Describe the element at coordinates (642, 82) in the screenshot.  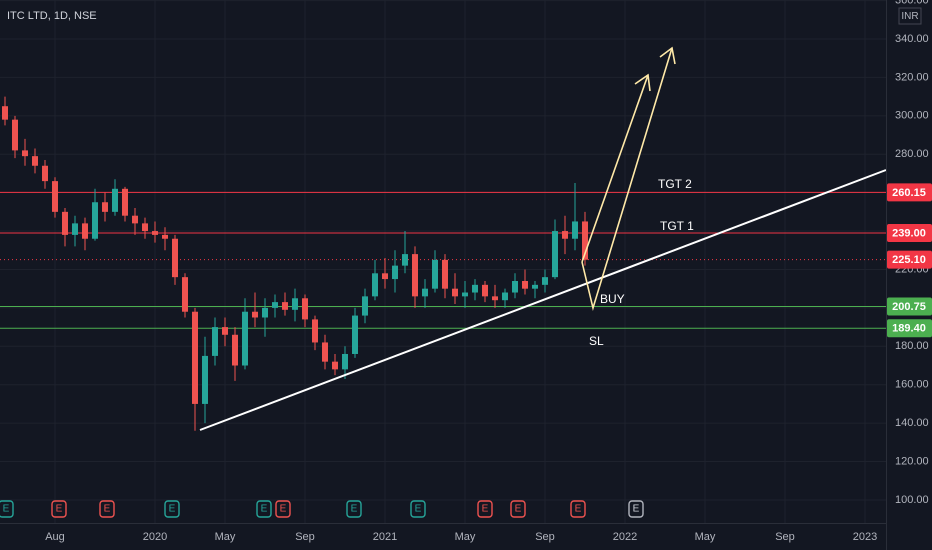
I see `arrow-head` at that location.